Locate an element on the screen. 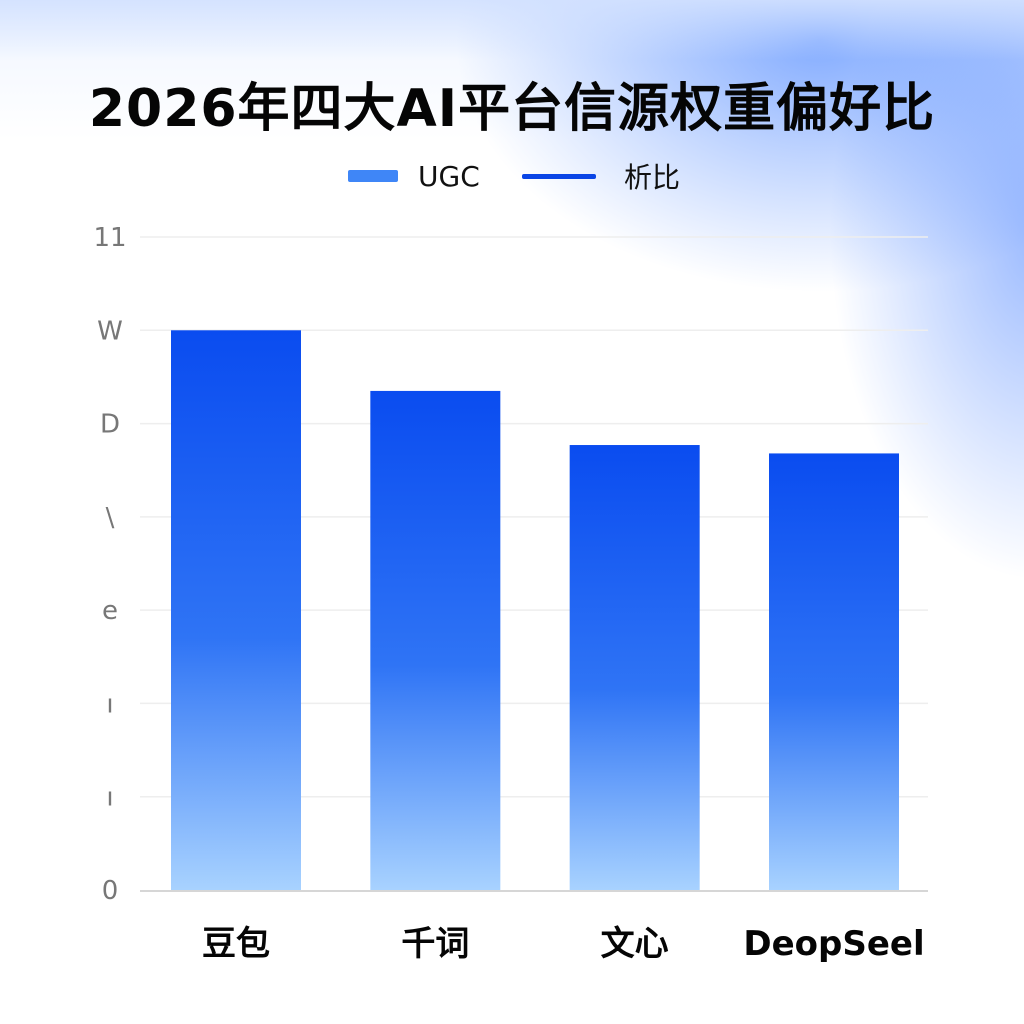 The width and height of the screenshot is (1024, 1024). legend: UGC 析比 is located at coordinates (512, 176).